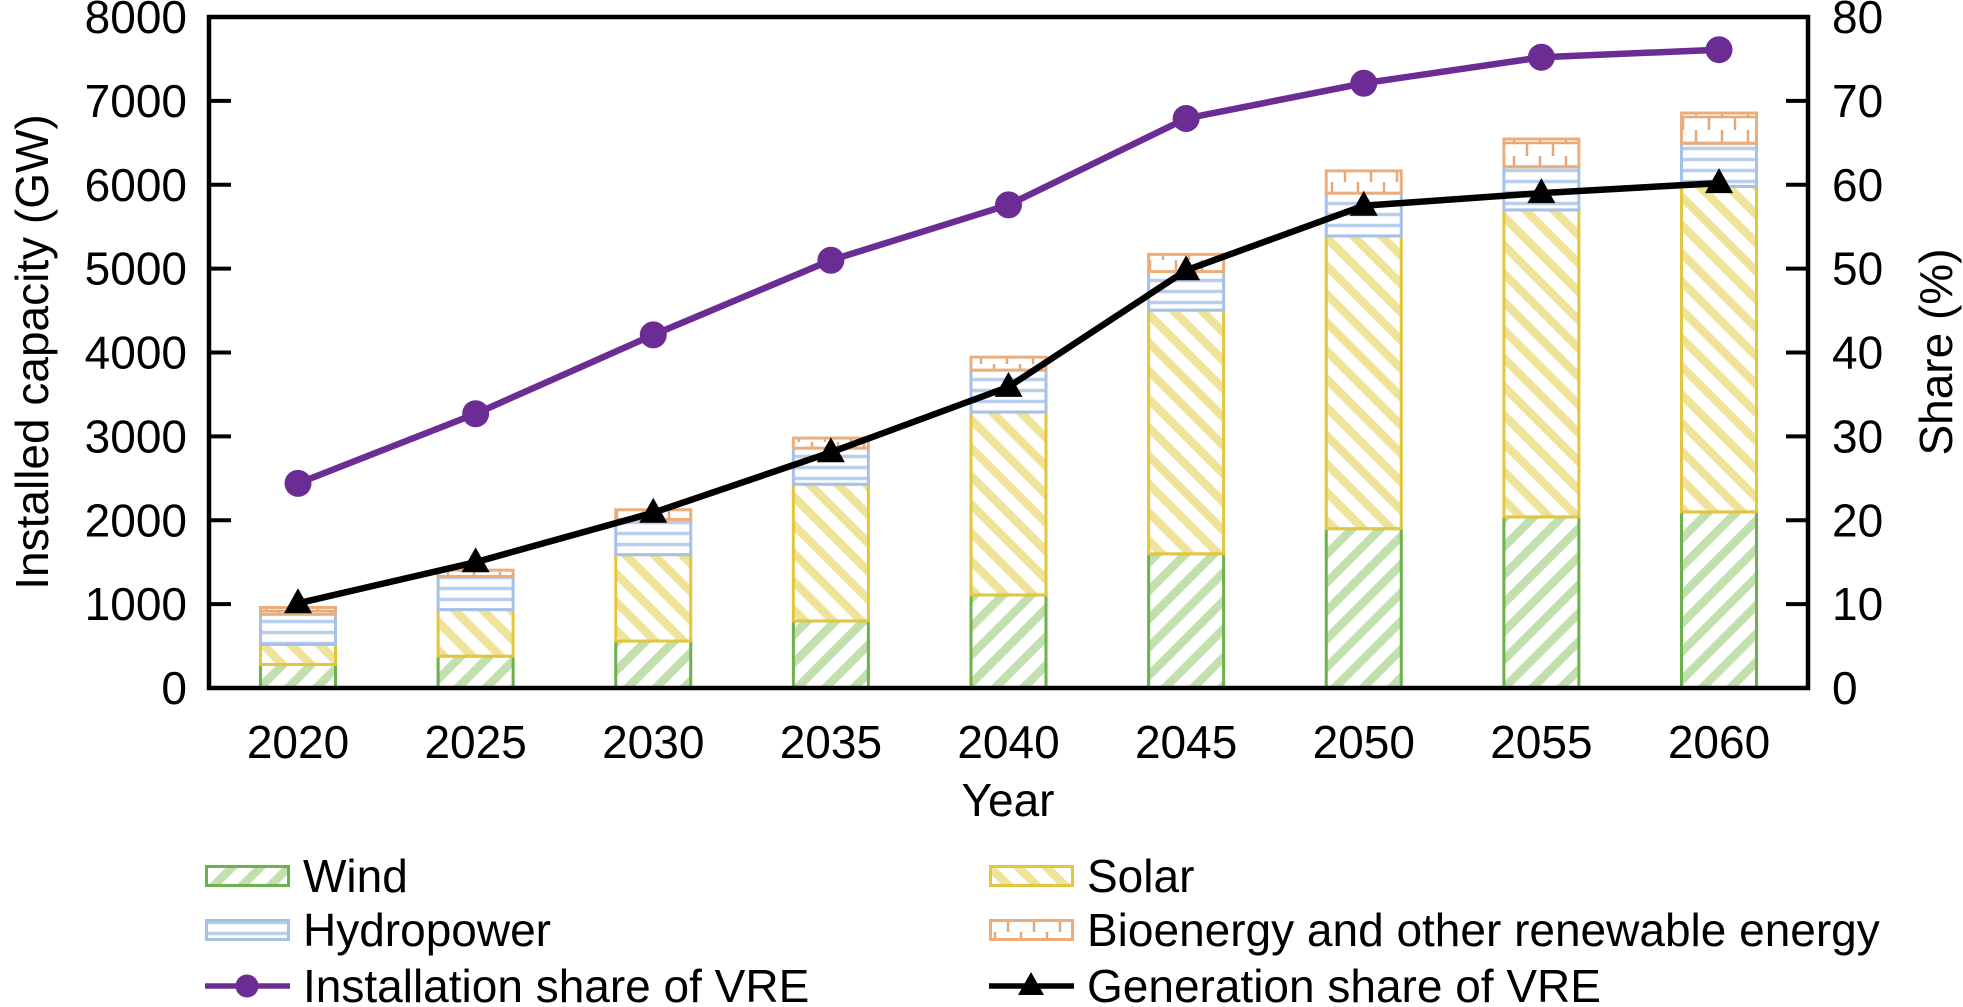  What do you see at coordinates (136, 436) in the screenshot?
I see `left-tick-label: 3000` at bounding box center [136, 436].